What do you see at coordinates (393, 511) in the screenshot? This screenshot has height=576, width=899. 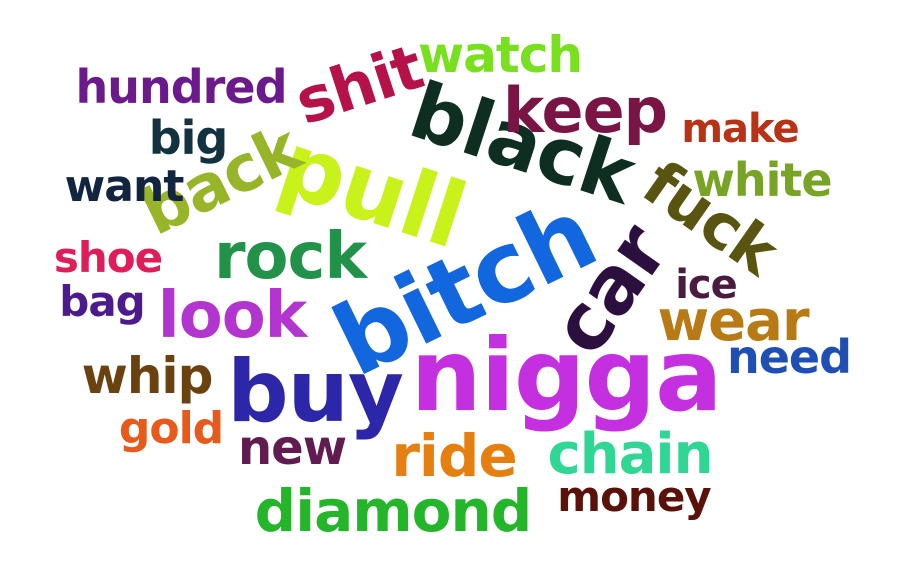 I see `word-diamond: diamond` at bounding box center [393, 511].